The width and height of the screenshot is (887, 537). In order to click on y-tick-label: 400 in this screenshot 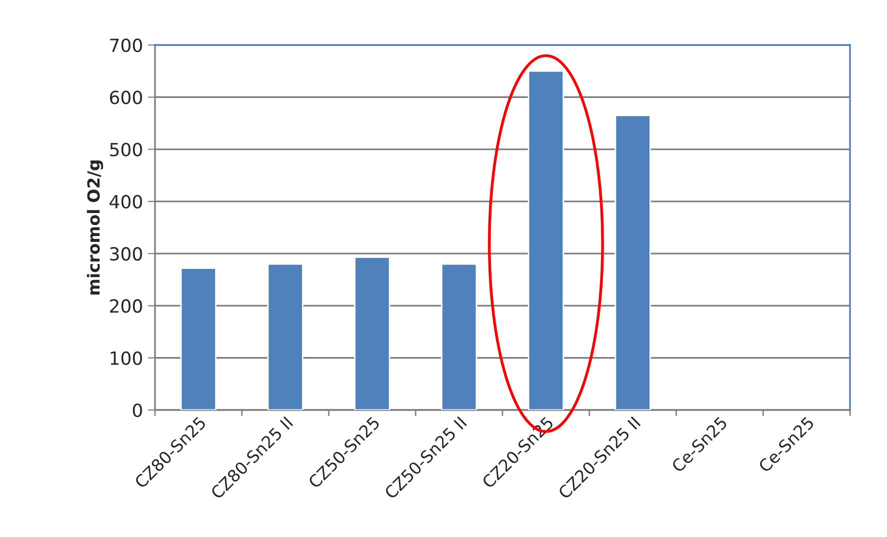, I will do `click(126, 201)`.